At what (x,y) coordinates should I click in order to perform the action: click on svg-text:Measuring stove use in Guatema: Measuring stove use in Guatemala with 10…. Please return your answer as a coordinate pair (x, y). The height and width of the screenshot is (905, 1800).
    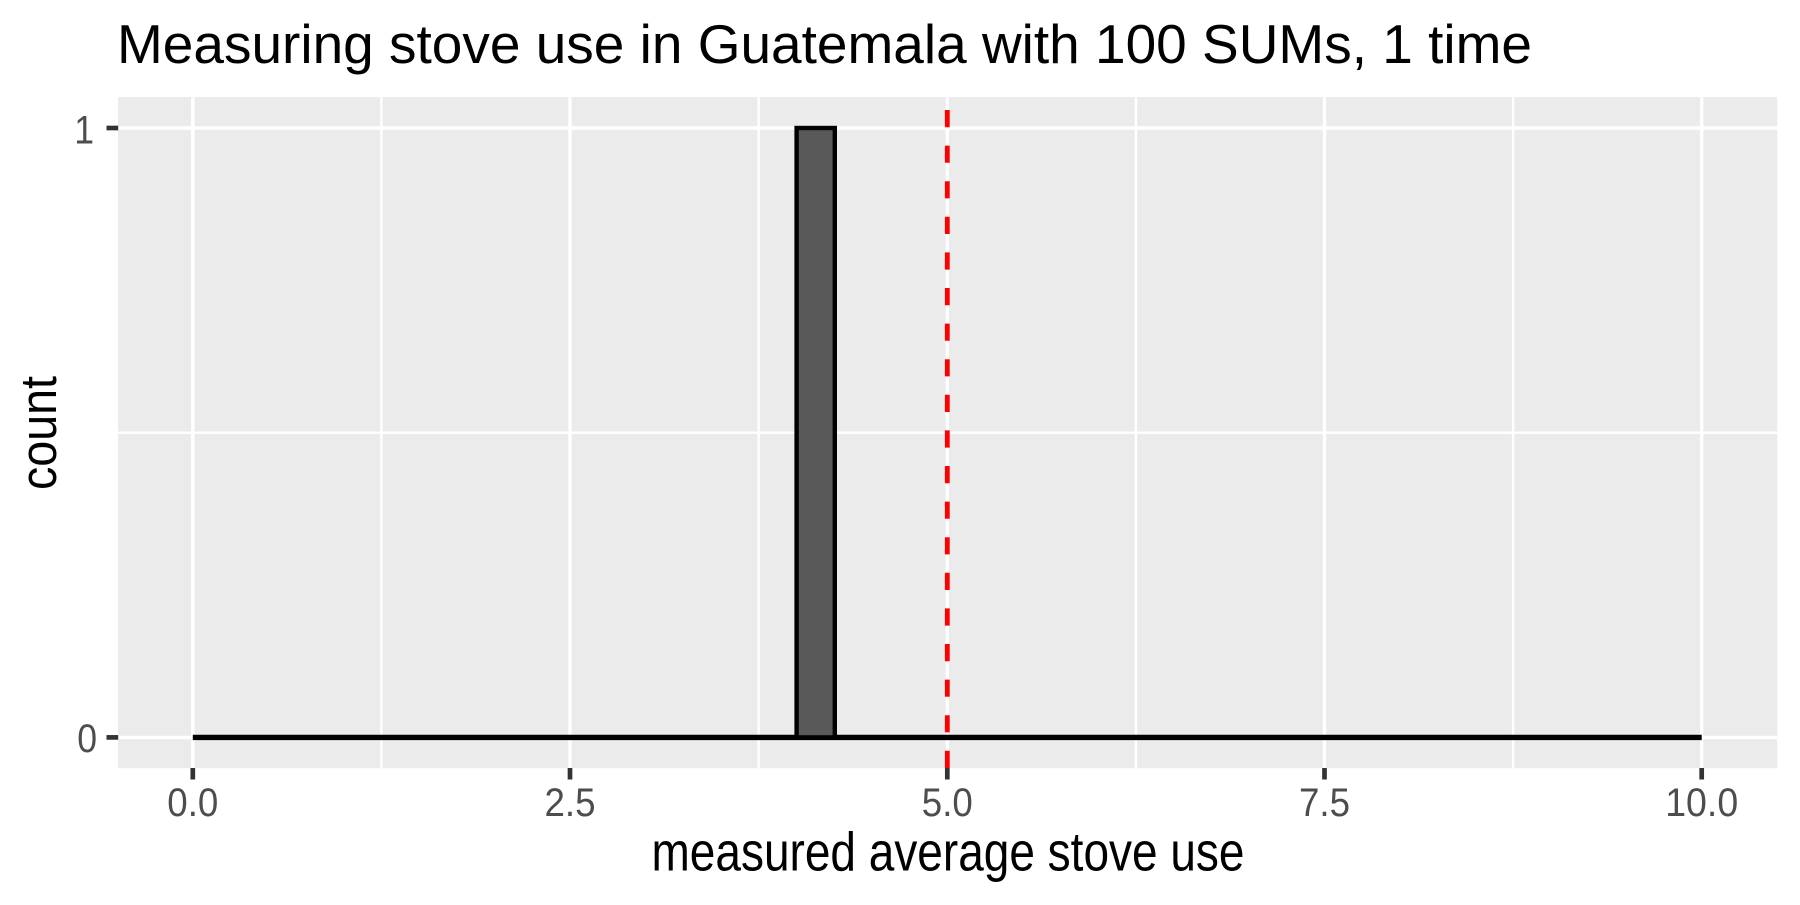
    Looking at the image, I should click on (824, 44).